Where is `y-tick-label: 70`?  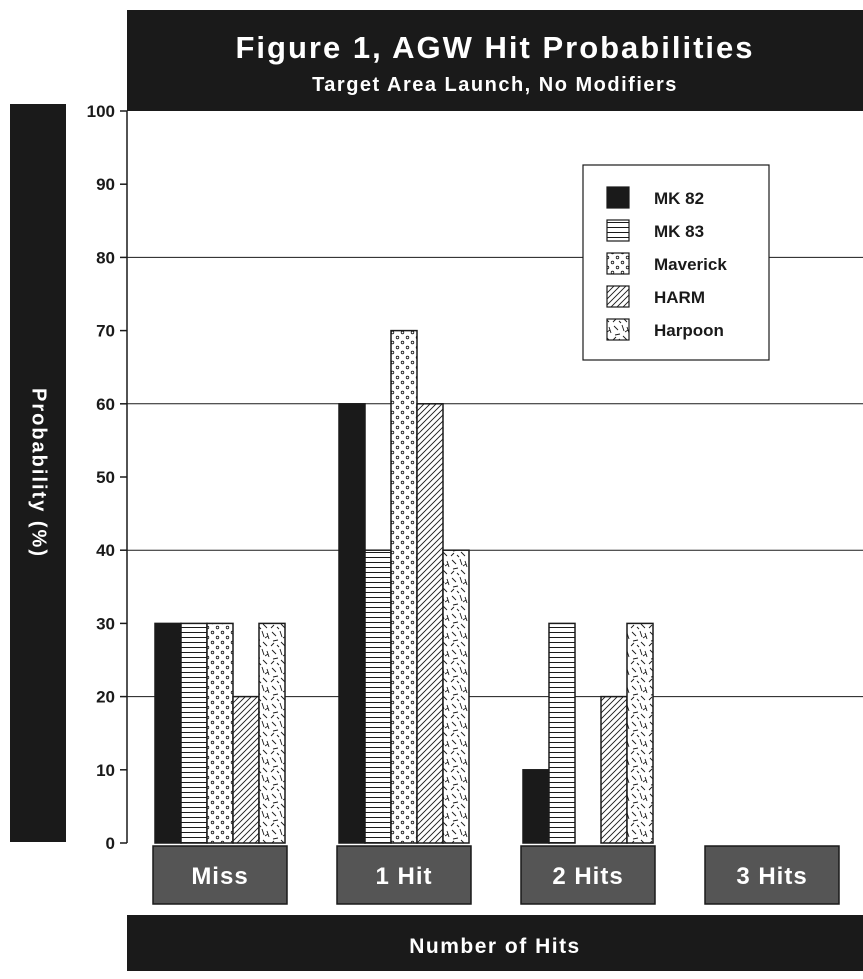
y-tick-label: 70 is located at coordinates (105, 331).